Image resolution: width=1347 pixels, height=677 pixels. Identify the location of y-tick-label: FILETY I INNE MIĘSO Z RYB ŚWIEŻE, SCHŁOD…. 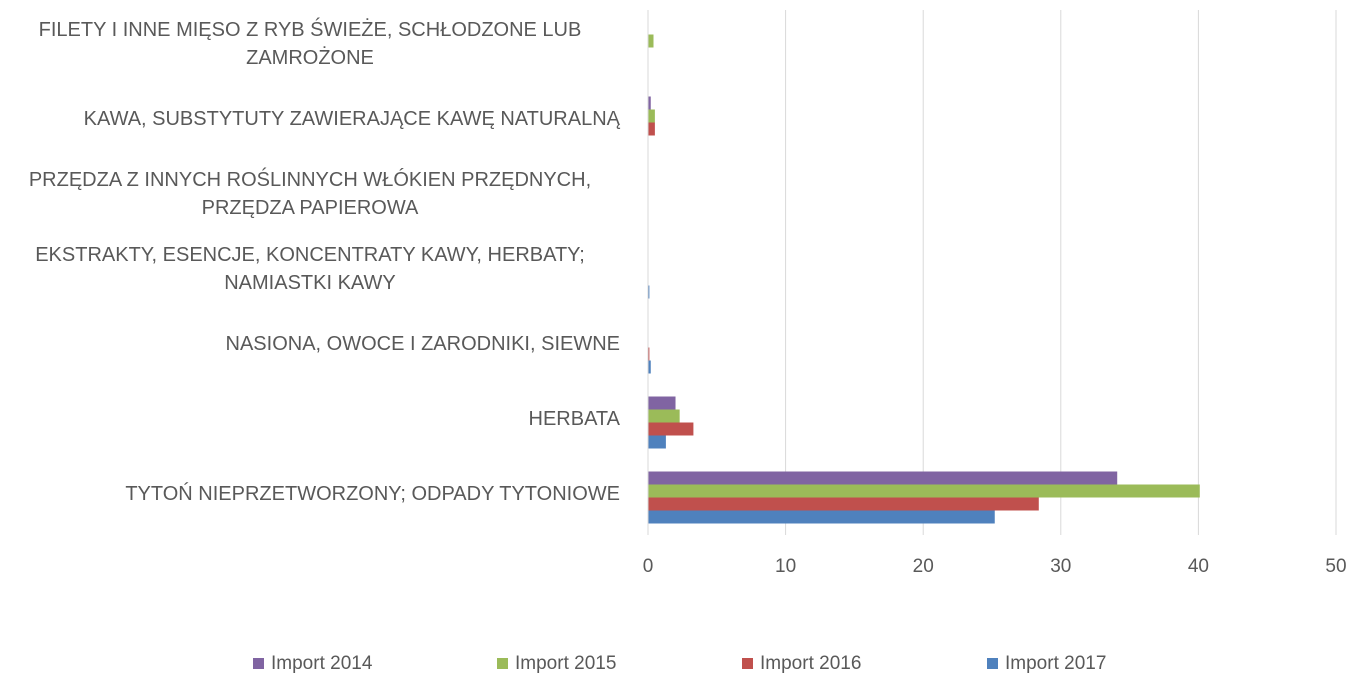
(310, 43).